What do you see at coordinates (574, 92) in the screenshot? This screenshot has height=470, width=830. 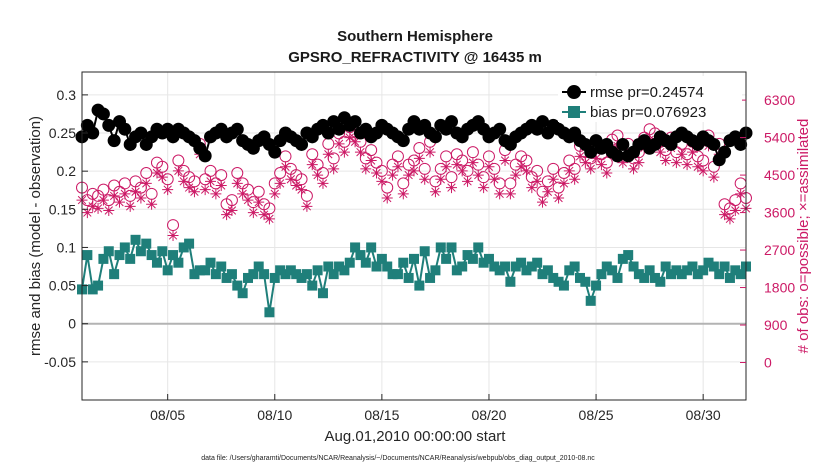 I see `legend-rmse-marker` at bounding box center [574, 92].